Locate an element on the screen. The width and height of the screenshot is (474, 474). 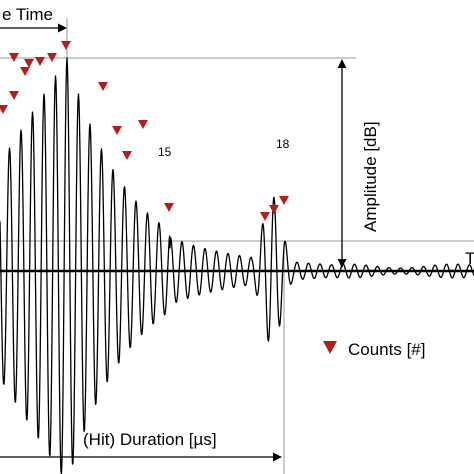
rise-time-label: e Time is located at coordinates (27, 14).